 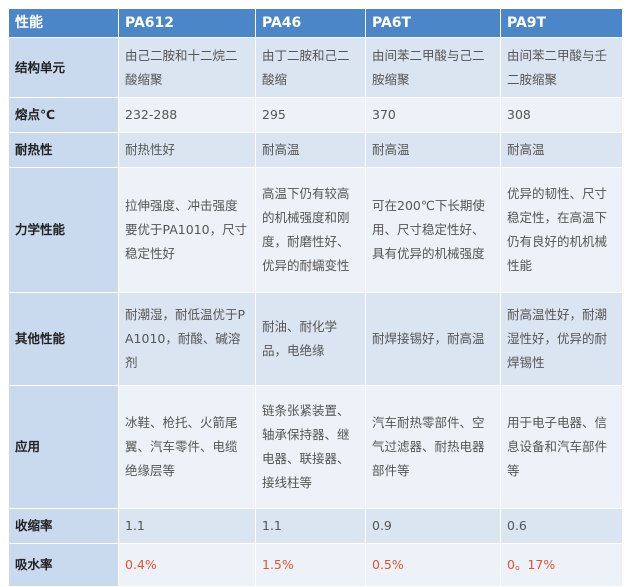 I want to click on table-cell: 汽车耐热零部件、空气过滤器、耐热电器部件等, so click(x=433, y=447).